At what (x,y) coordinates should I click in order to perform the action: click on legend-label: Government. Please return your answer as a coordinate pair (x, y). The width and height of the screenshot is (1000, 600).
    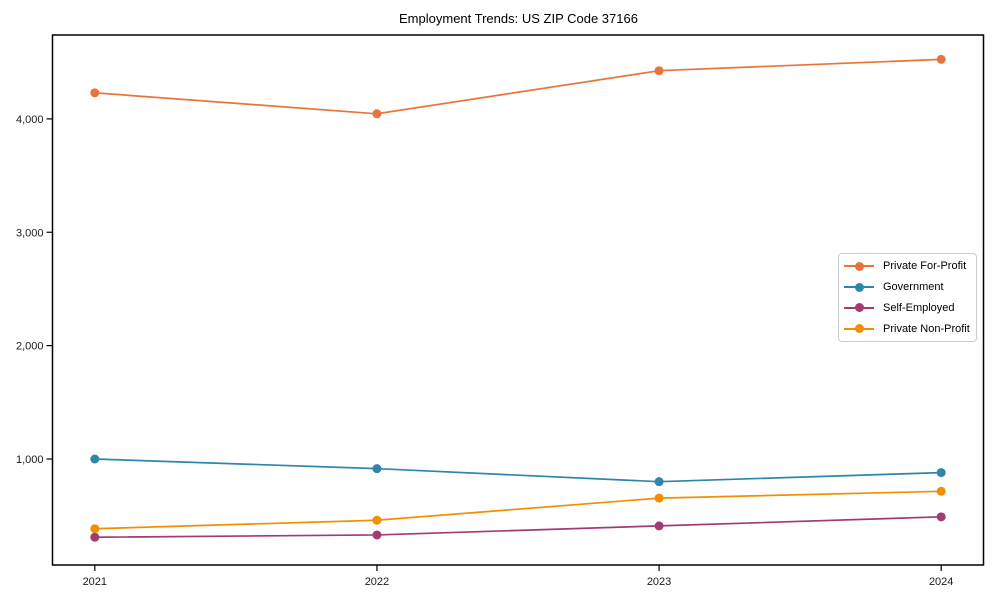
    Looking at the image, I should click on (913, 287).